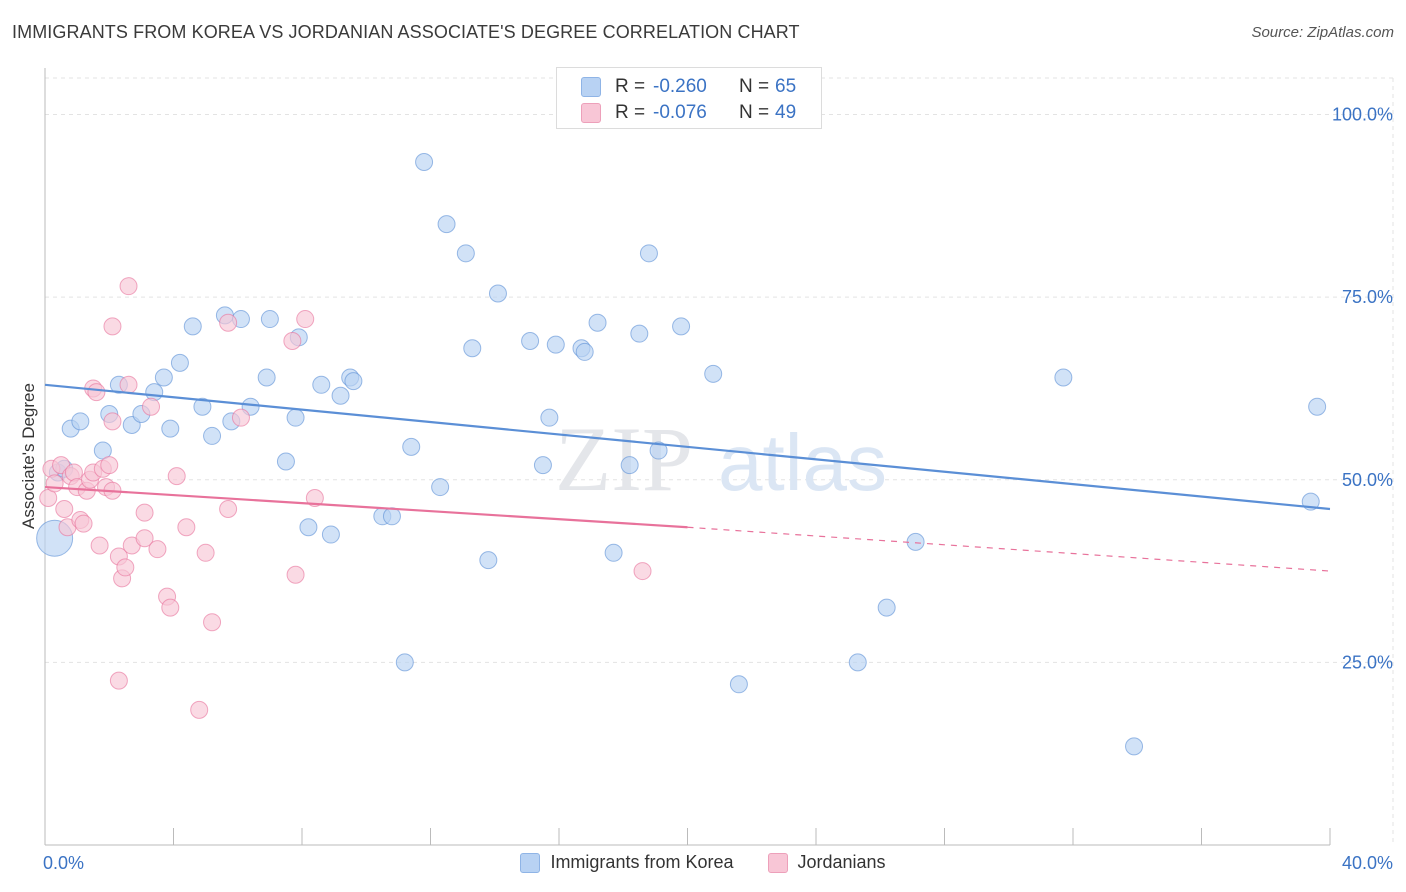 The image size is (1406, 892). Describe the element at coordinates (366, 507) in the screenshot. I see `jordanian-trend-line` at that location.